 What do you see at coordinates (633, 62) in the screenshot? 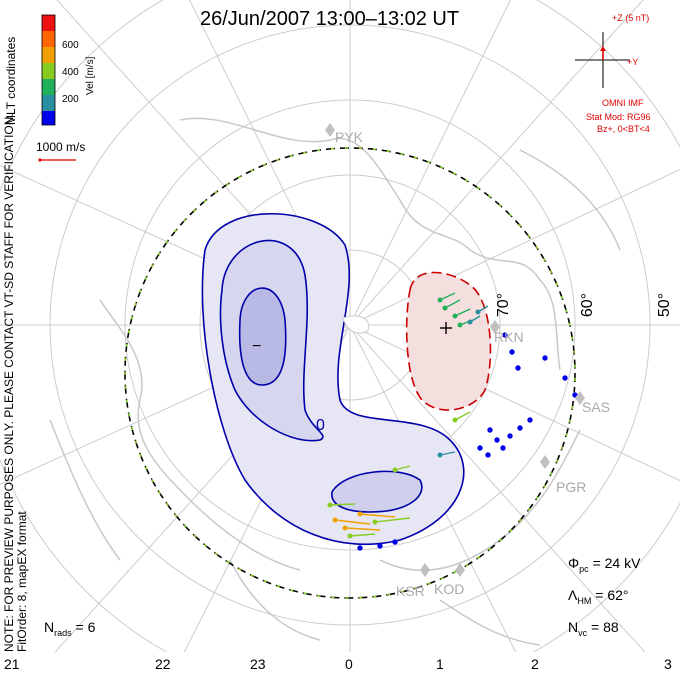
I see `imf-y-label: +Y` at bounding box center [633, 62].